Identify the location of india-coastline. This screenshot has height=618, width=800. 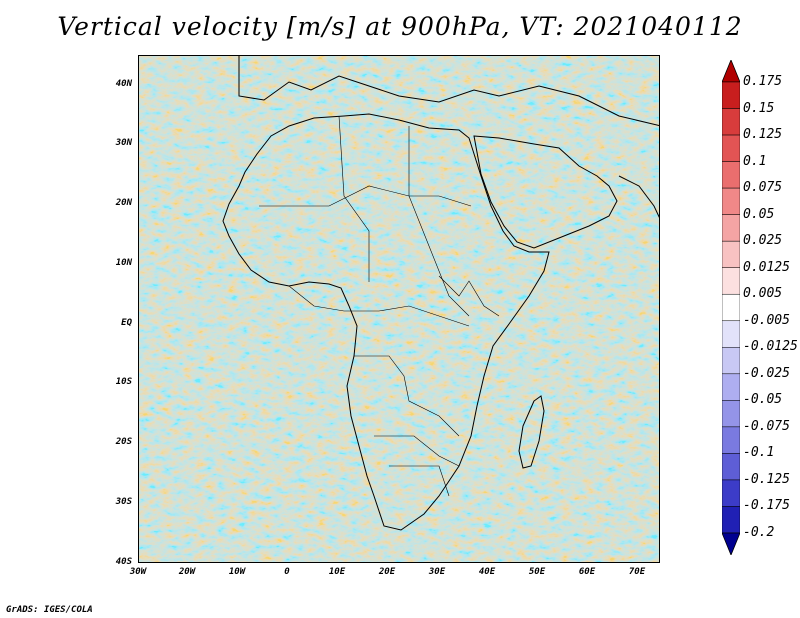
(638, 196).